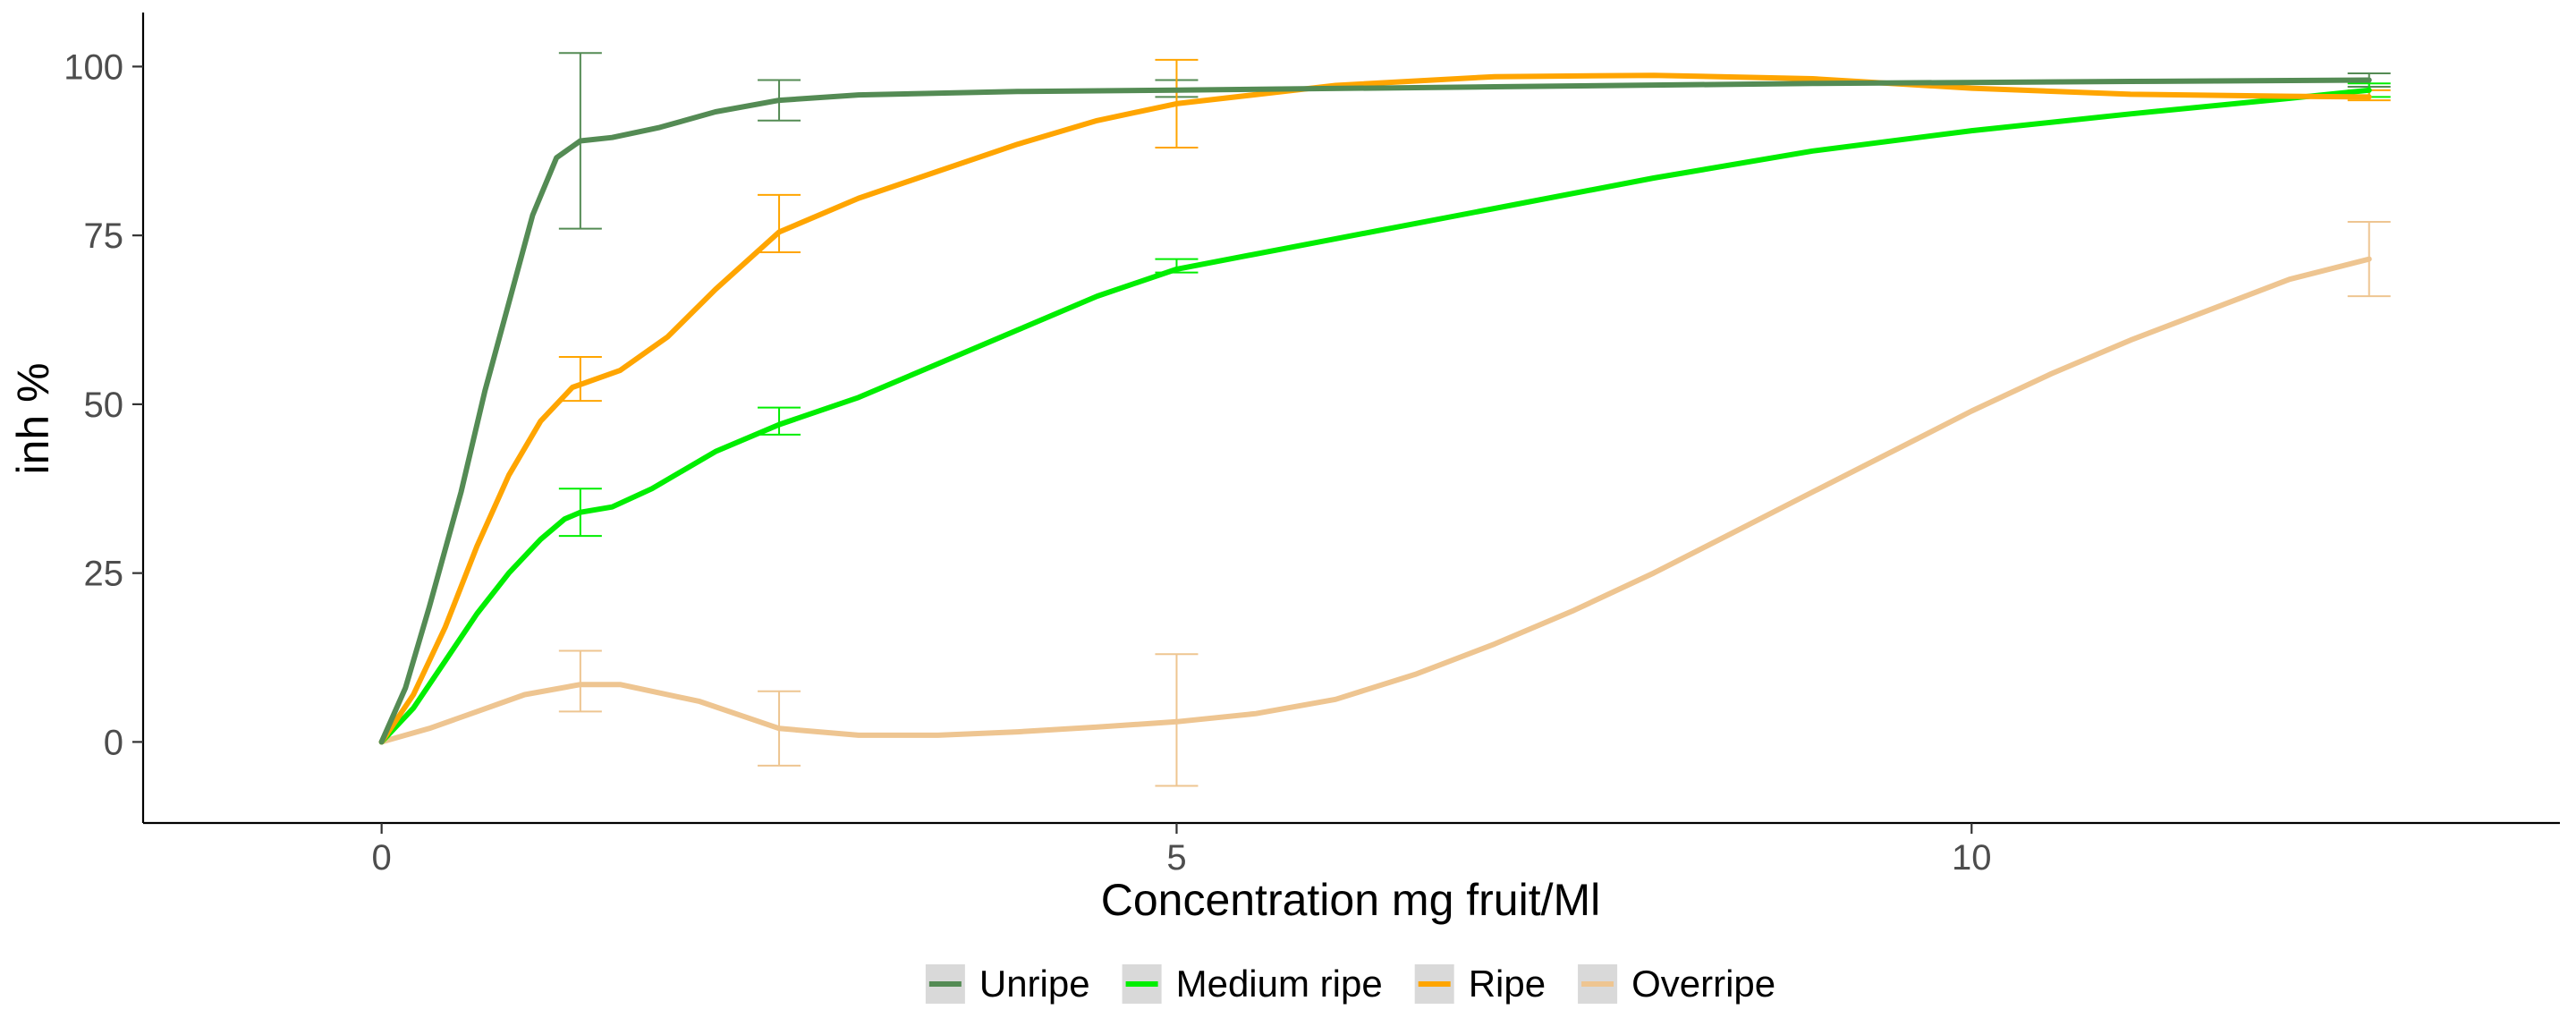  I want to click on legend-item-unripe: Unripe, so click(1007, 984).